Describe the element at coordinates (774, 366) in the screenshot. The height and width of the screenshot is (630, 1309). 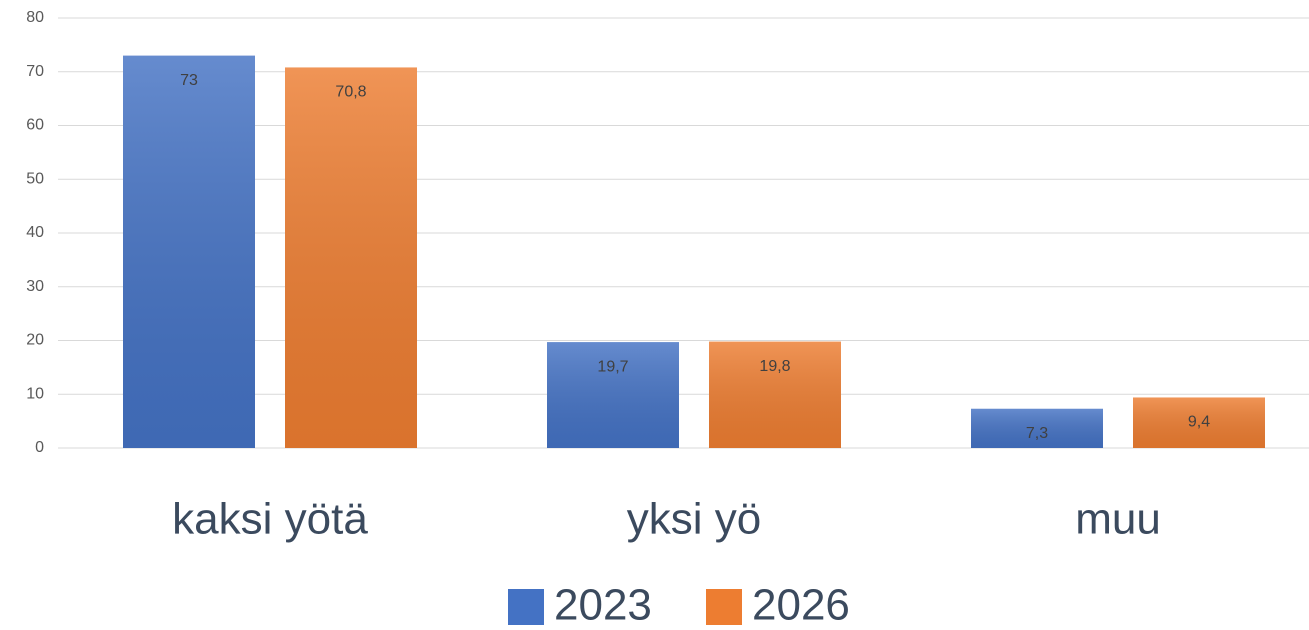
I see `value-label: 19,8` at that location.